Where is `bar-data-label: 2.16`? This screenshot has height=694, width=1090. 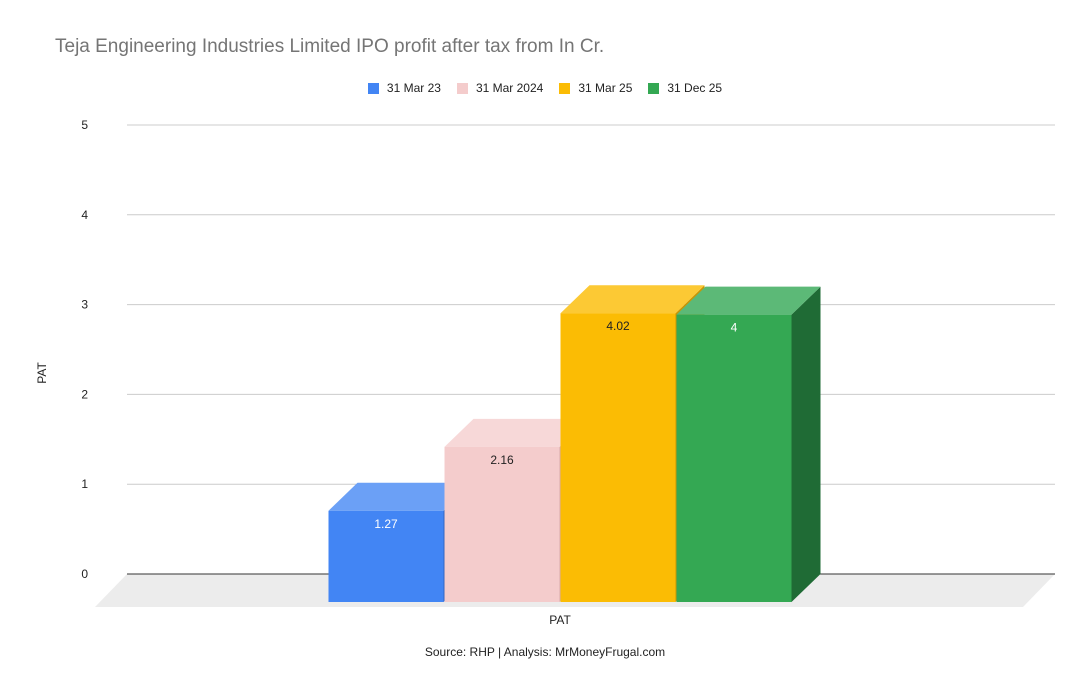
bar-data-label: 2.16 is located at coordinates (502, 460).